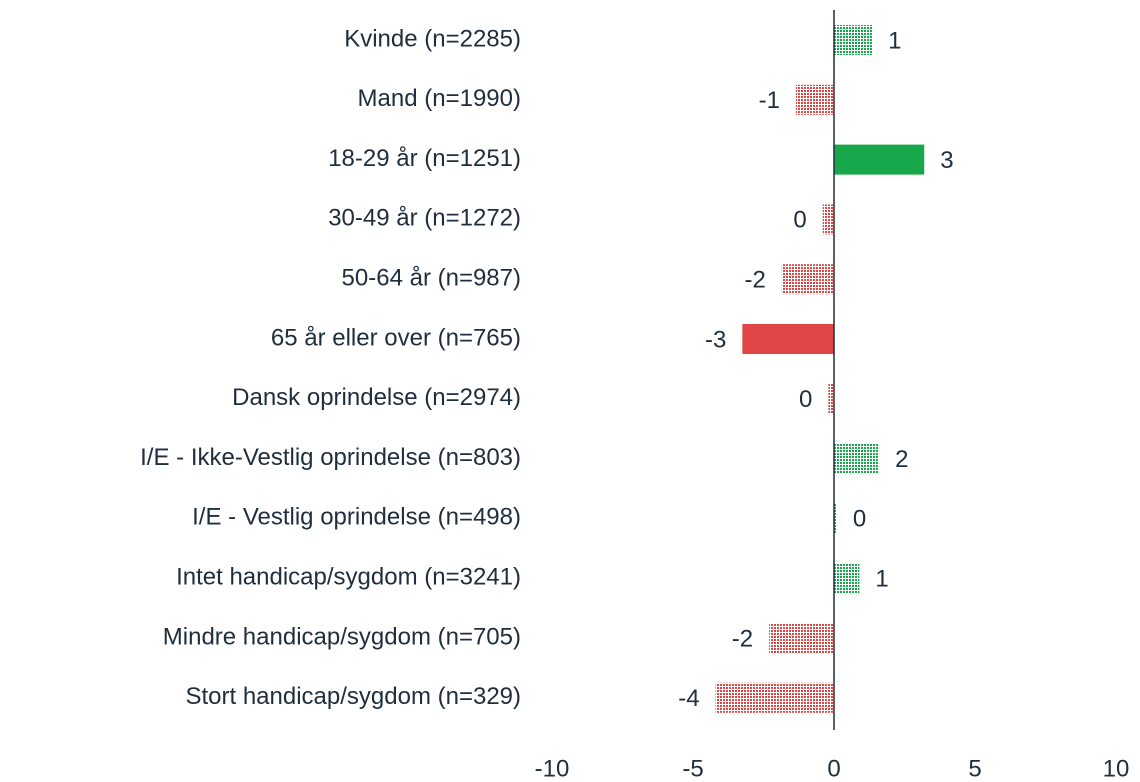 This screenshot has height=782, width=1140. What do you see at coordinates (439, 98) in the screenshot?
I see `y-tick-label: Mand (n=1990)` at bounding box center [439, 98].